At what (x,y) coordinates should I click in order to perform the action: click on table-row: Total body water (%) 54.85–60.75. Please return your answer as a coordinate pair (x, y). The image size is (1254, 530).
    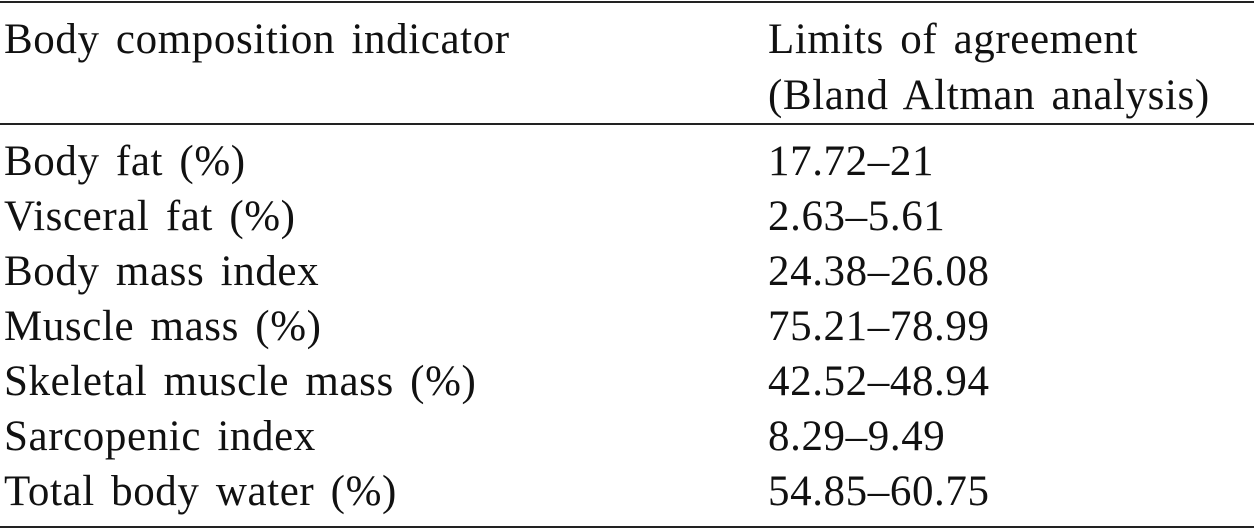
    Looking at the image, I should click on (627, 492).